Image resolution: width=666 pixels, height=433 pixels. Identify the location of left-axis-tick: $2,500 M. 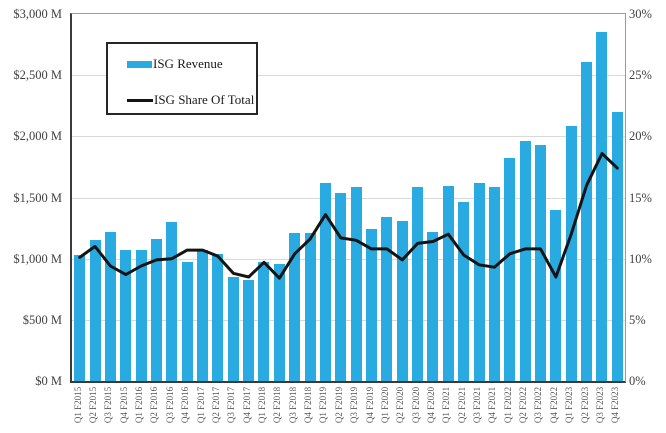
(37, 75).